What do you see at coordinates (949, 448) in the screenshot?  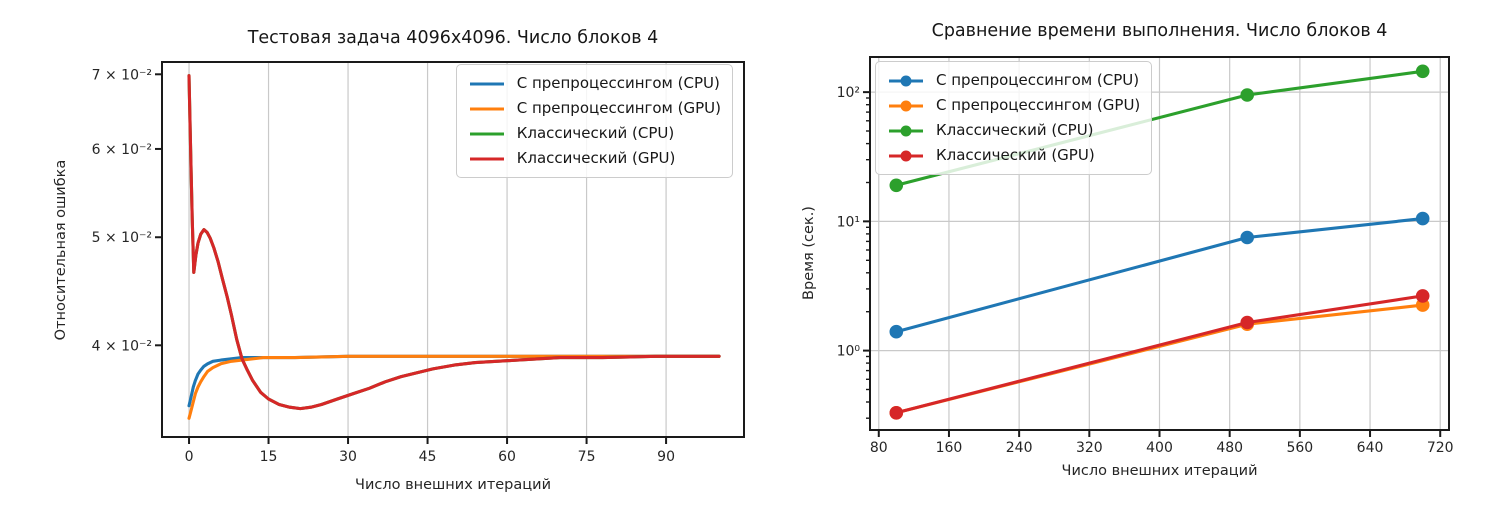 I see `x-tick-label: 160` at bounding box center [949, 448].